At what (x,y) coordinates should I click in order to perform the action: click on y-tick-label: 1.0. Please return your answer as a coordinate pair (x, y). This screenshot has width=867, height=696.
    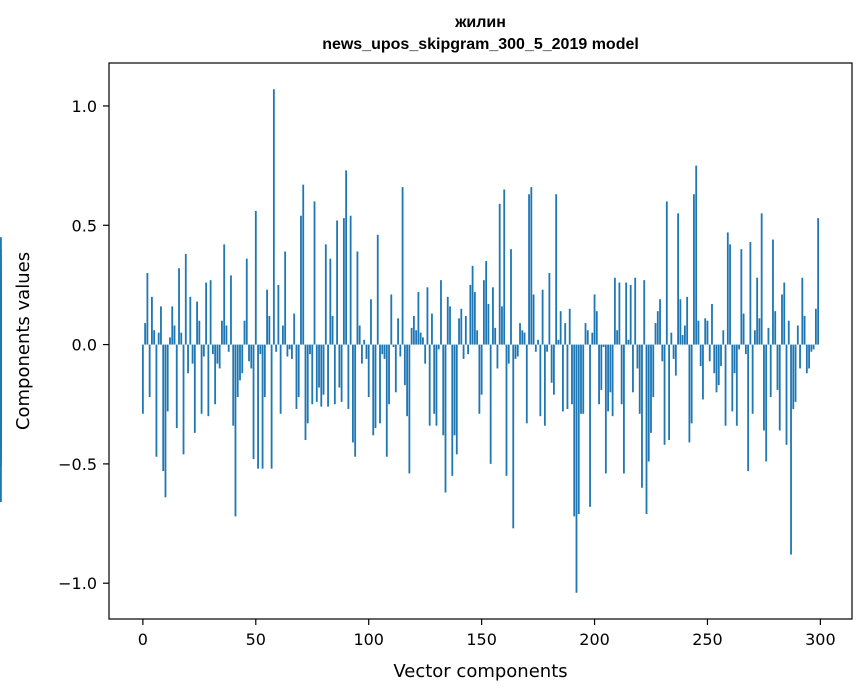
    Looking at the image, I should click on (84, 106).